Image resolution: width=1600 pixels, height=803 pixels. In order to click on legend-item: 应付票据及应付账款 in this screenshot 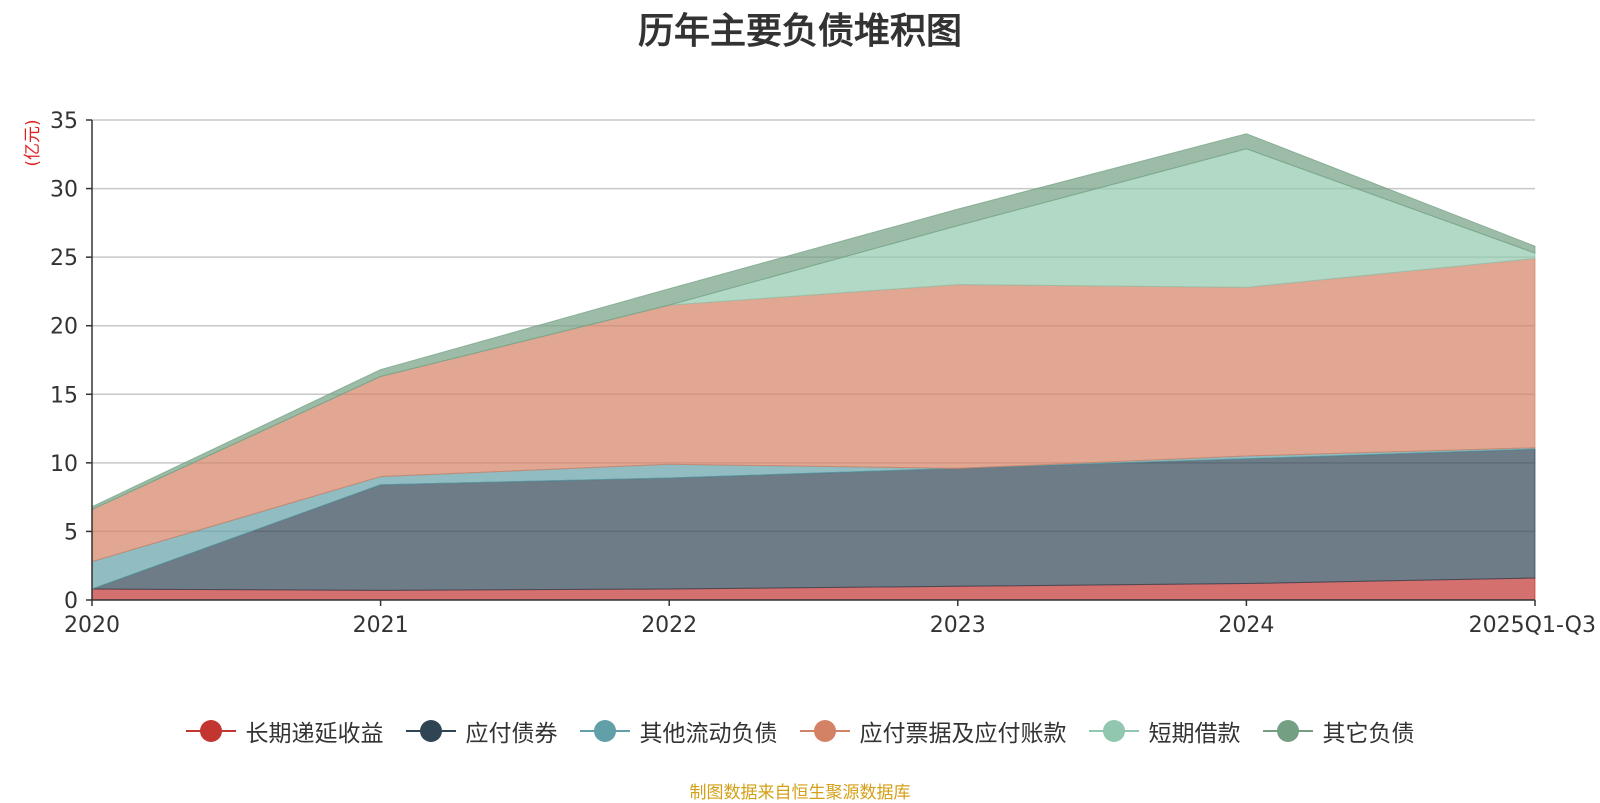, I will do `click(933, 731)`.